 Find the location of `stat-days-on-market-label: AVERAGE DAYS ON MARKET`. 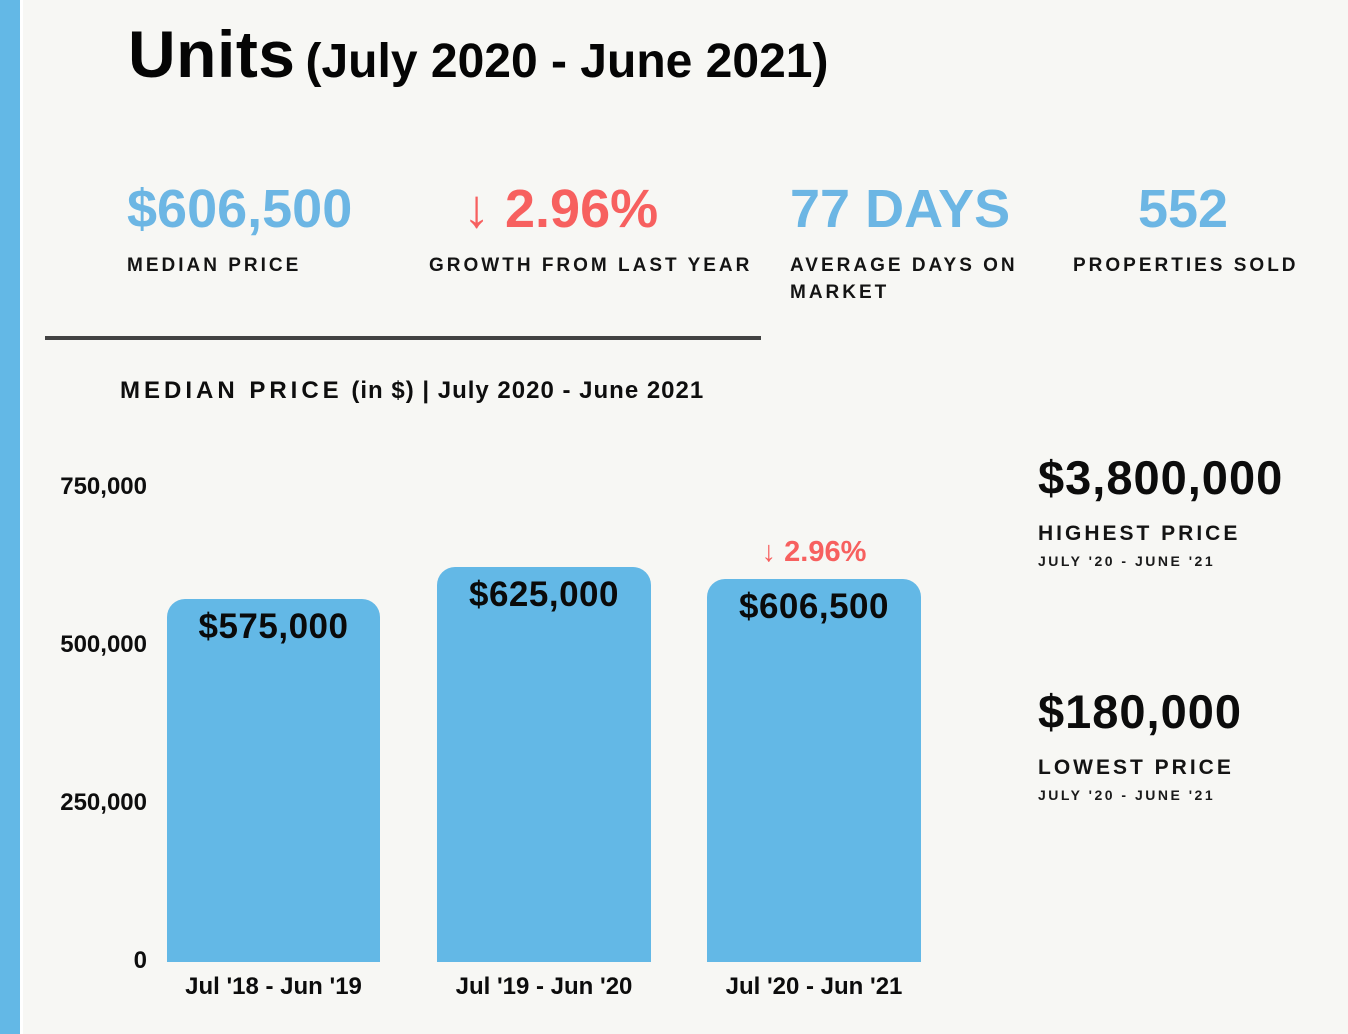

stat-days-on-market-label: AVERAGE DAYS ON MARKET is located at coordinates (904, 279).